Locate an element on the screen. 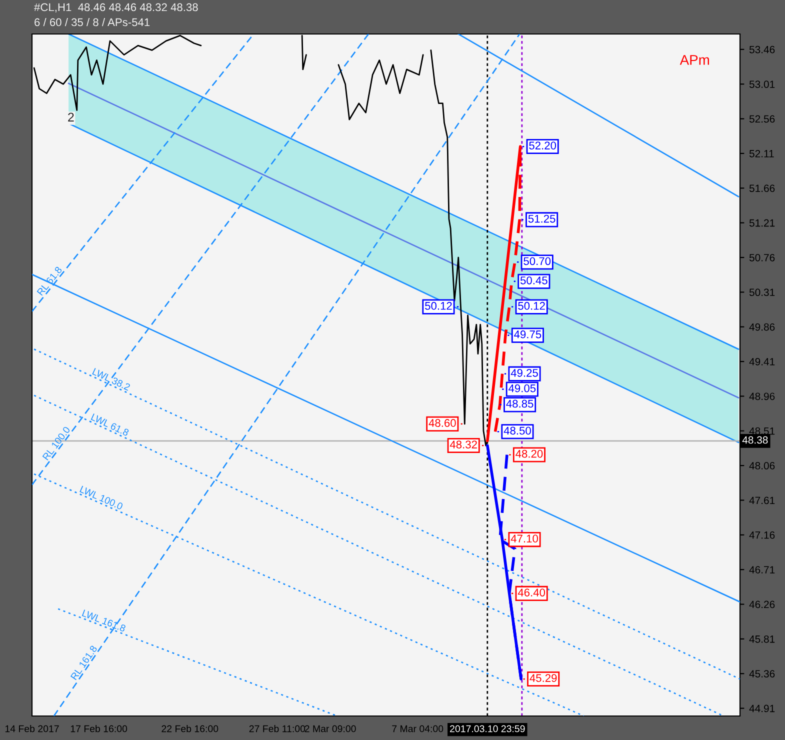 The height and width of the screenshot is (740, 785). y-tick-label: 52.56 is located at coordinates (762, 119).